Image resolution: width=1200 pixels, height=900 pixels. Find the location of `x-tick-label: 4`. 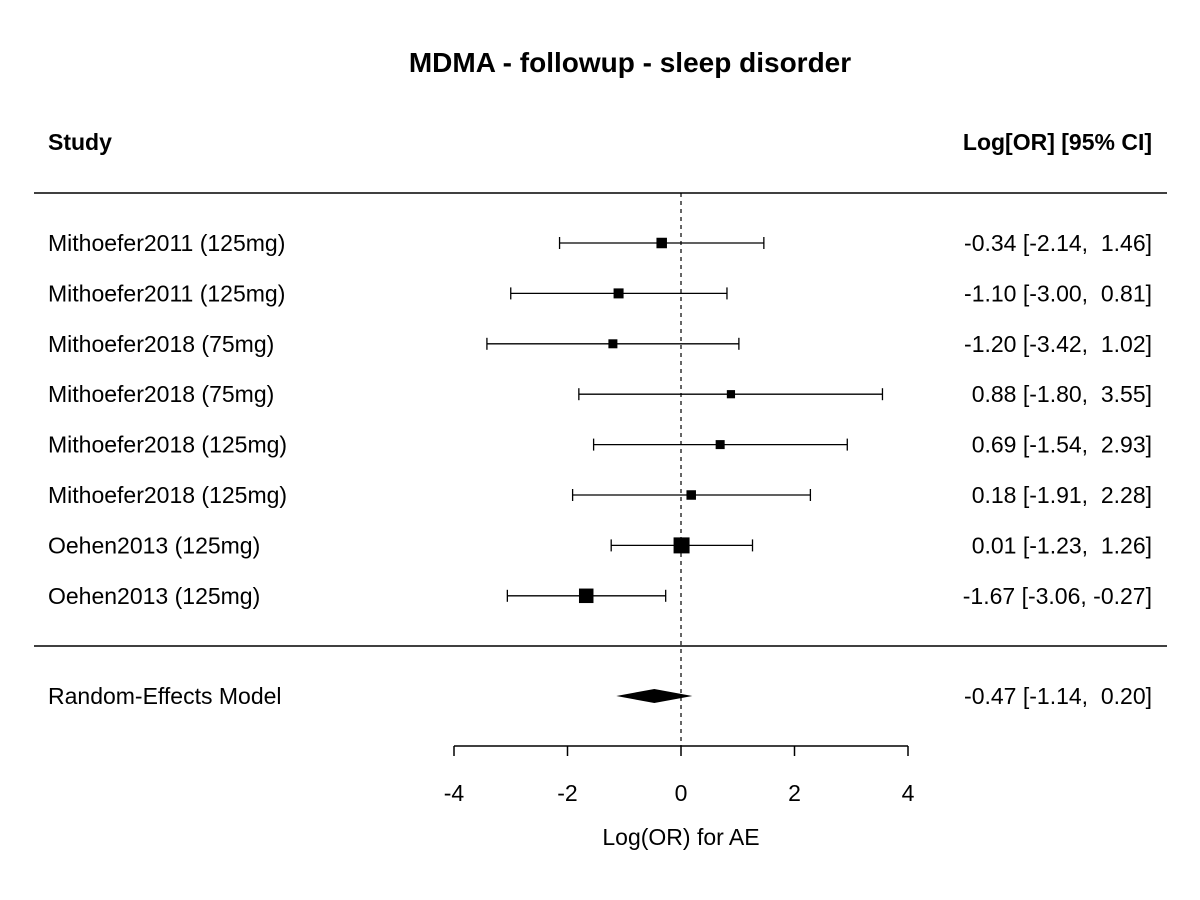

x-tick-label: 4 is located at coordinates (908, 793).